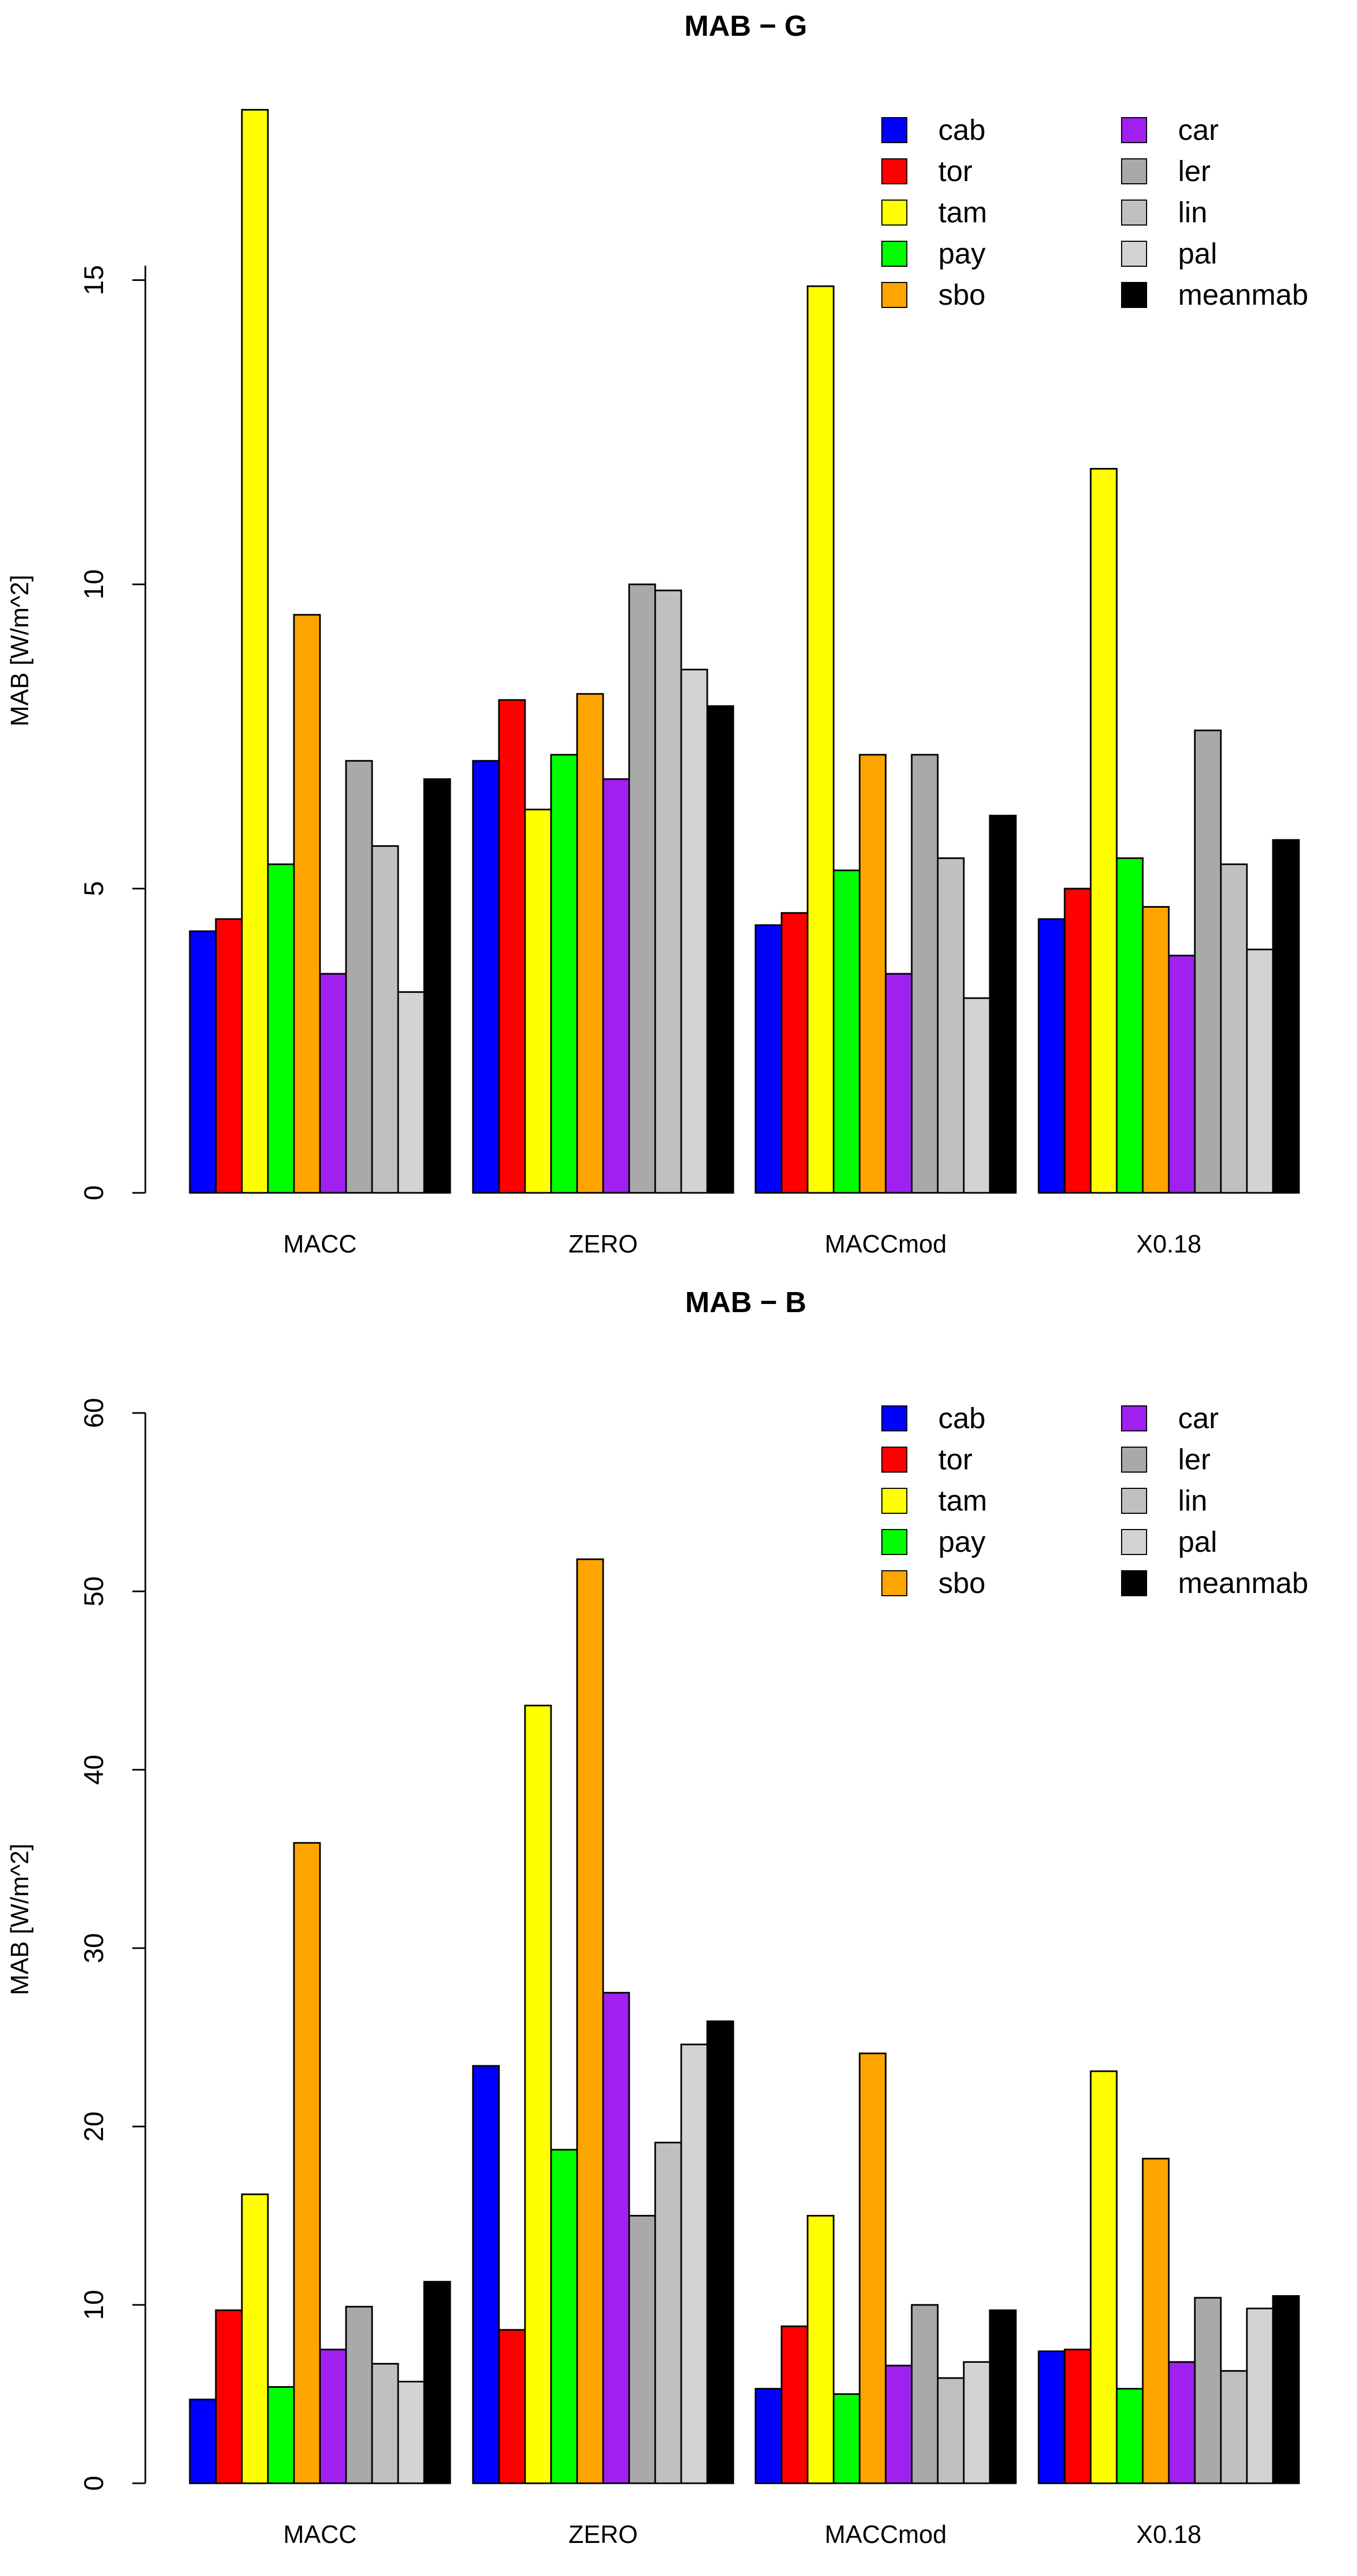  Describe the element at coordinates (847, 2439) in the screenshot. I see `bar-pay-MACCmod` at that location.